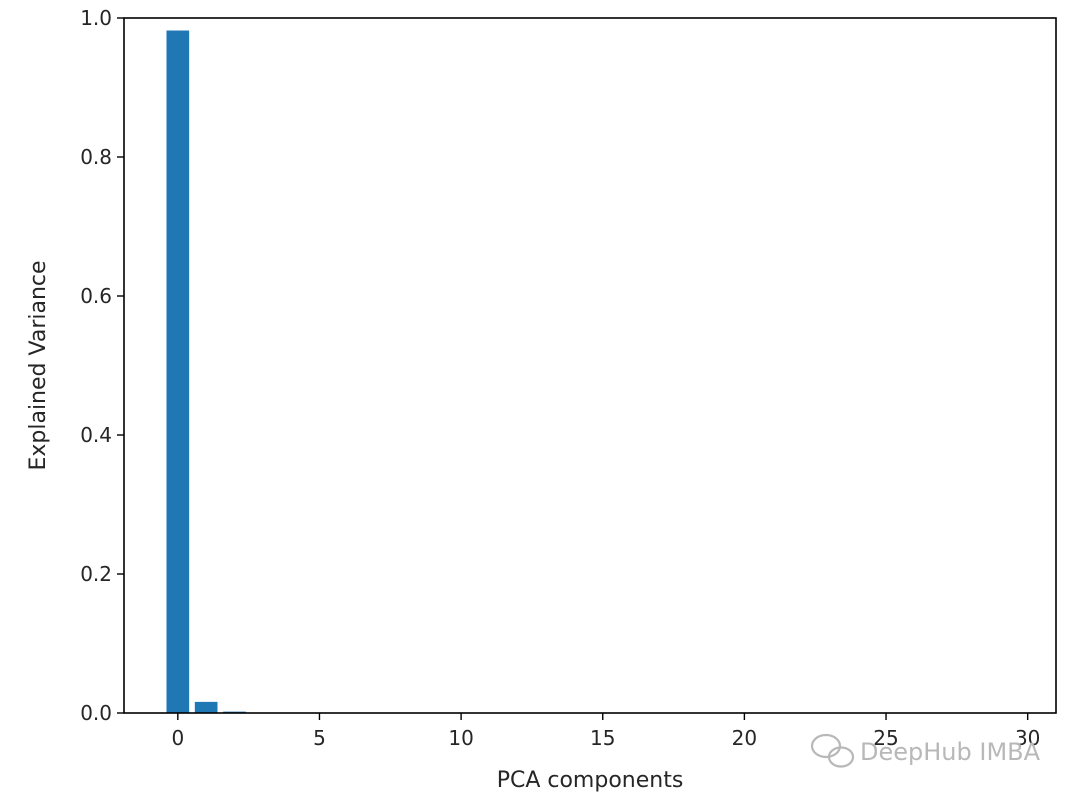  Describe the element at coordinates (96, 435) in the screenshot. I see `y-tick-label: 0.4` at that location.